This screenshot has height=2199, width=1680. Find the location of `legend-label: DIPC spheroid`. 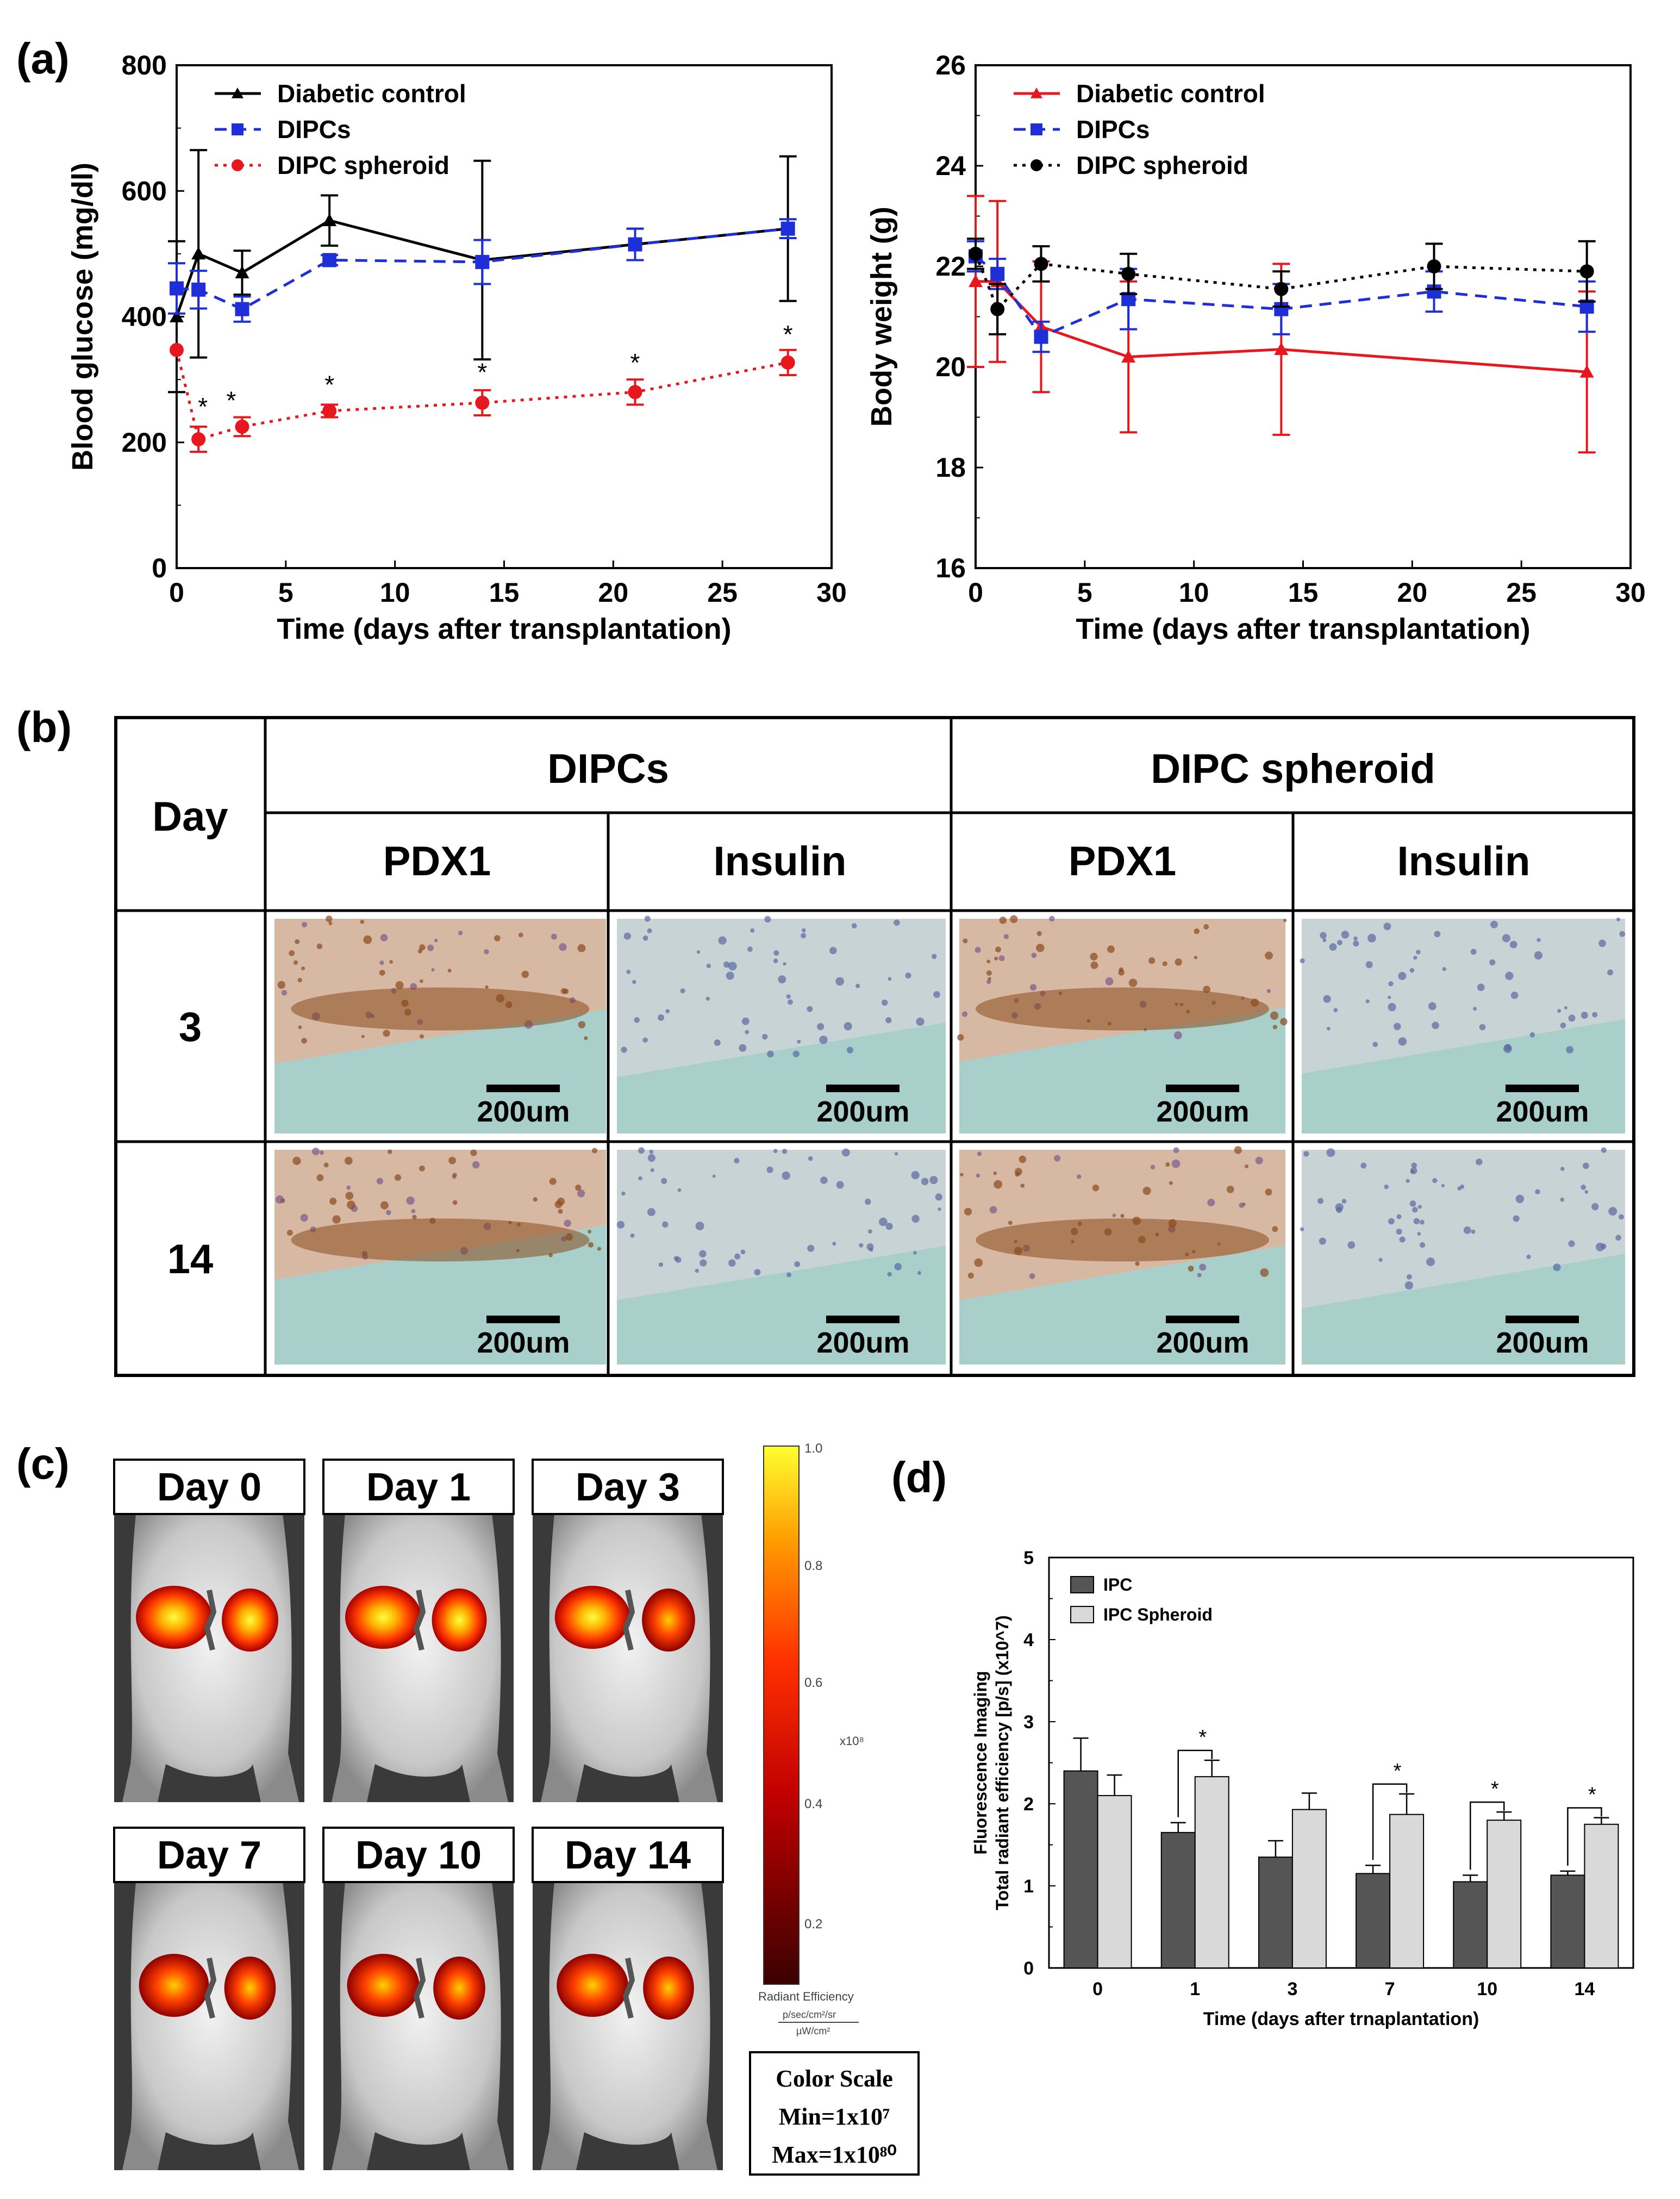

legend-label: DIPC spheroid is located at coordinates (363, 165).